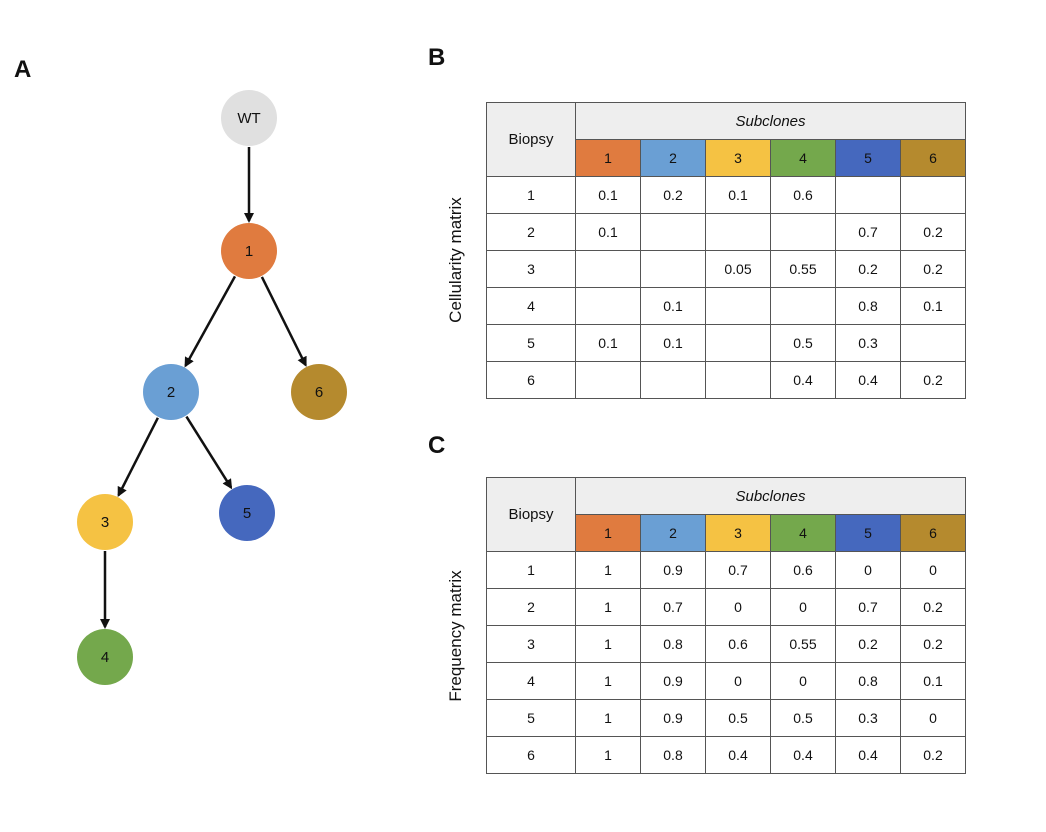  What do you see at coordinates (455, 636) in the screenshot?
I see `frequency-matrix-label: Frequency matrix` at bounding box center [455, 636].